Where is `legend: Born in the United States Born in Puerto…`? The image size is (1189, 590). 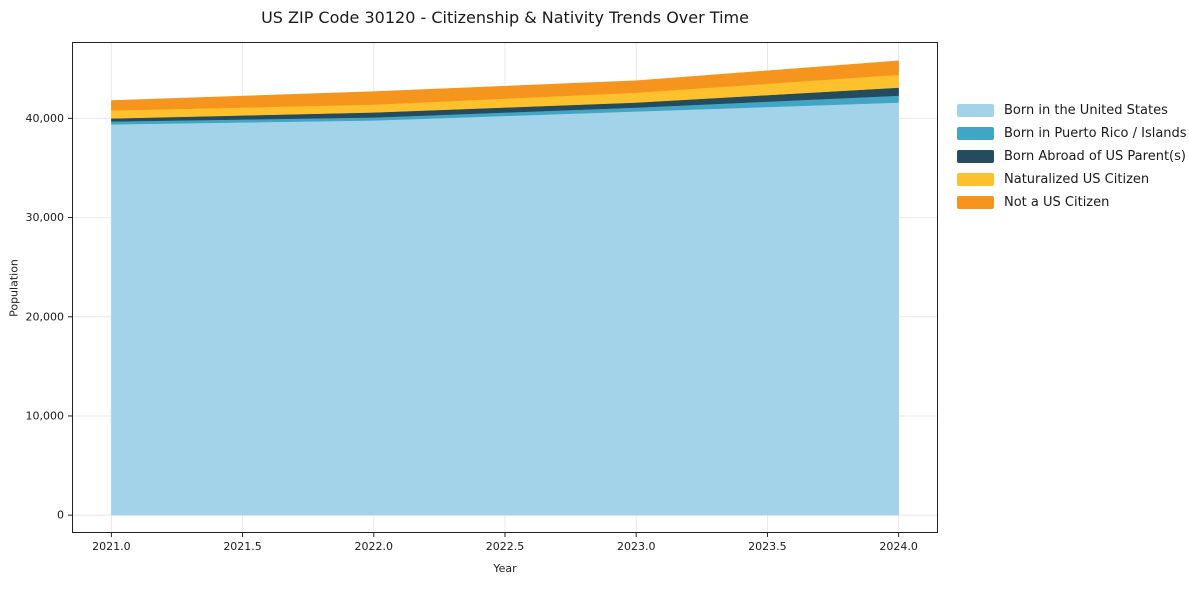
legend: Born in the United States Born in Puerto… is located at coordinates (1072, 156).